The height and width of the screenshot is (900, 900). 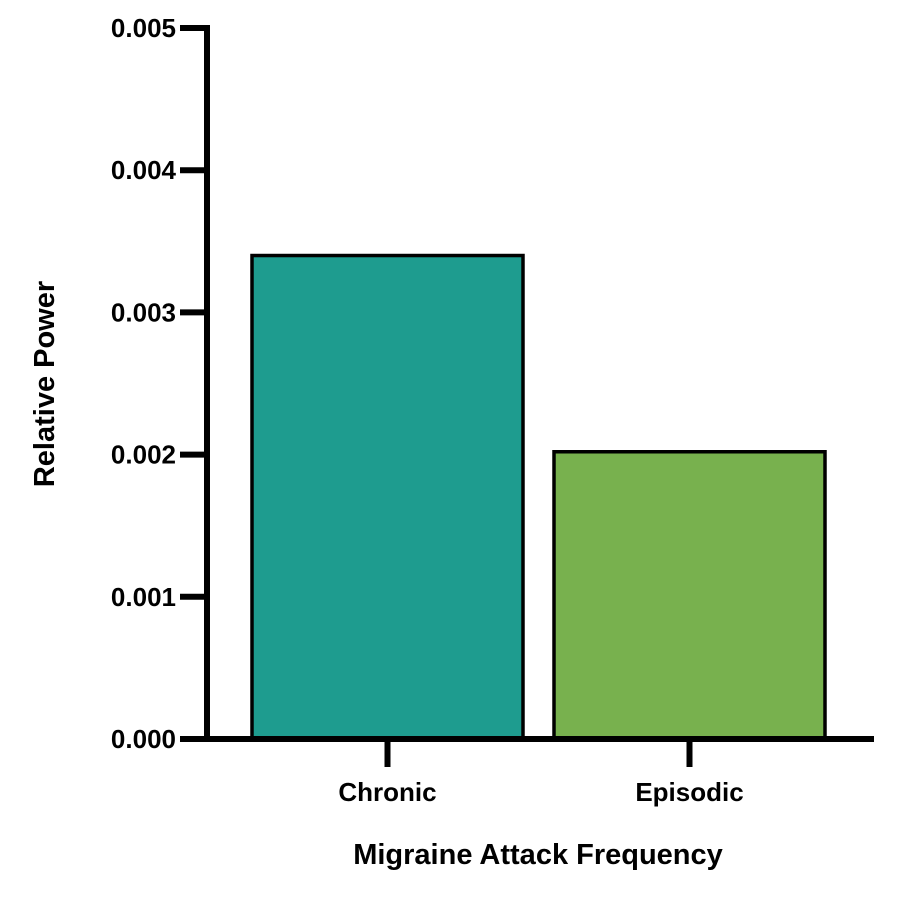 What do you see at coordinates (689, 792) in the screenshot?
I see `x-tick-label: Episodic` at bounding box center [689, 792].